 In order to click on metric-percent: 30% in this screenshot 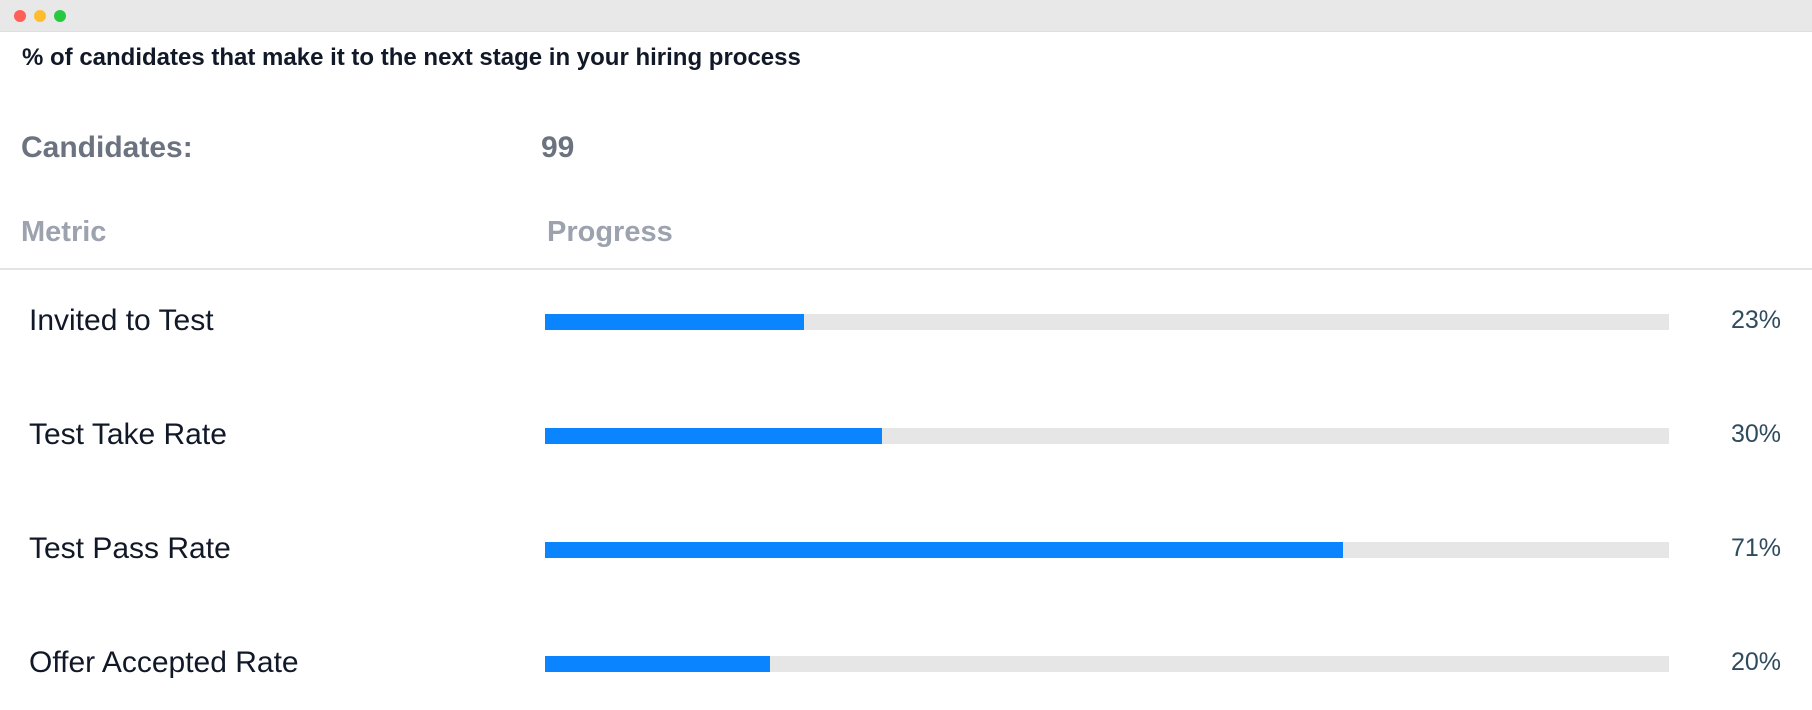, I will do `click(1756, 434)`.